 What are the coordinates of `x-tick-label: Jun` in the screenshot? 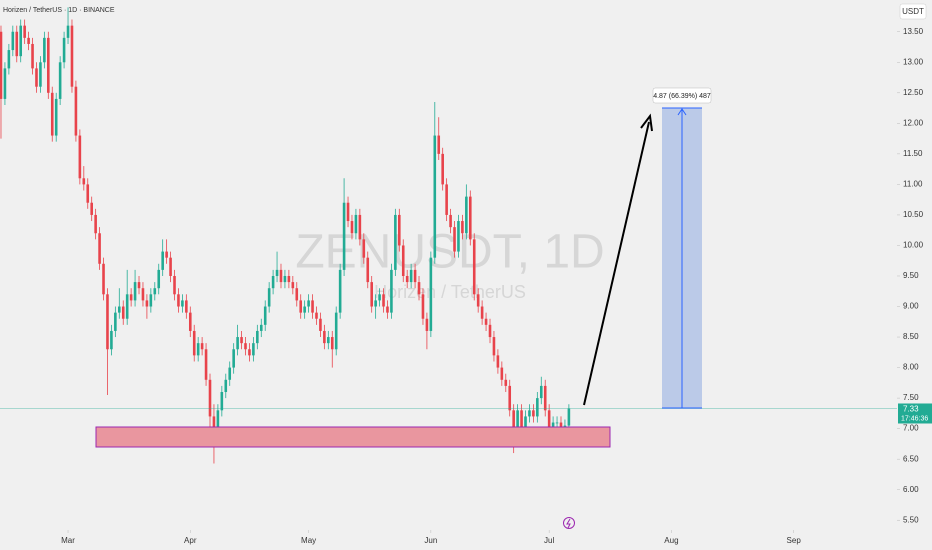 It's located at (430, 540).